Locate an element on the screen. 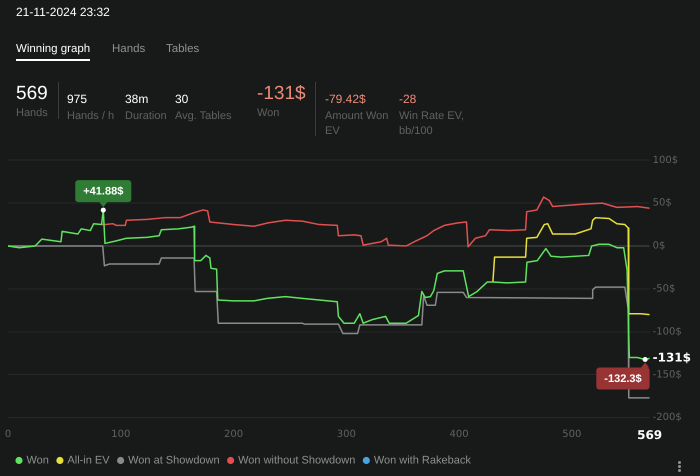 This screenshot has height=476, width=700. x-tick-label: 200 is located at coordinates (234, 434).